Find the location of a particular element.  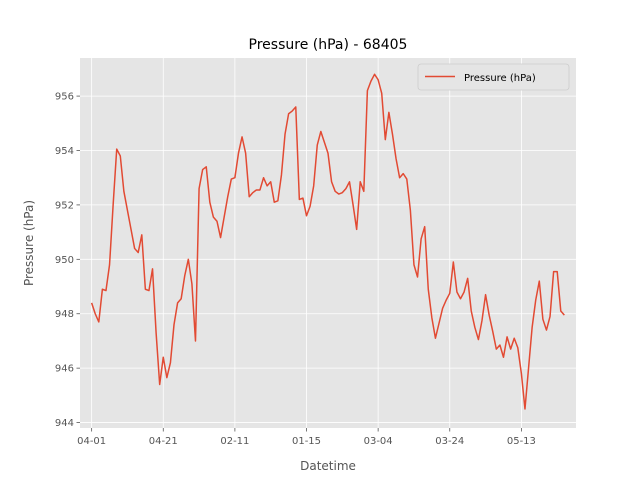

legend: Pressure (hPa) is located at coordinates (493, 77).